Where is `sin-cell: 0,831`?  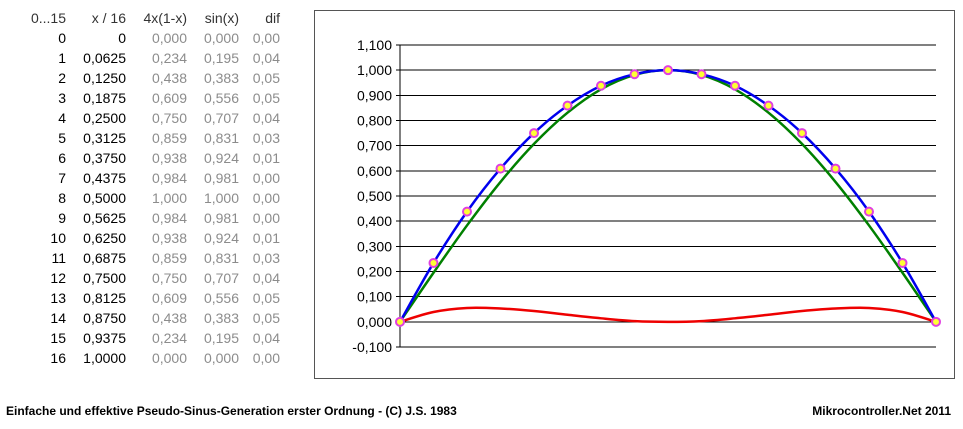 sin-cell: 0,831 is located at coordinates (221, 138).